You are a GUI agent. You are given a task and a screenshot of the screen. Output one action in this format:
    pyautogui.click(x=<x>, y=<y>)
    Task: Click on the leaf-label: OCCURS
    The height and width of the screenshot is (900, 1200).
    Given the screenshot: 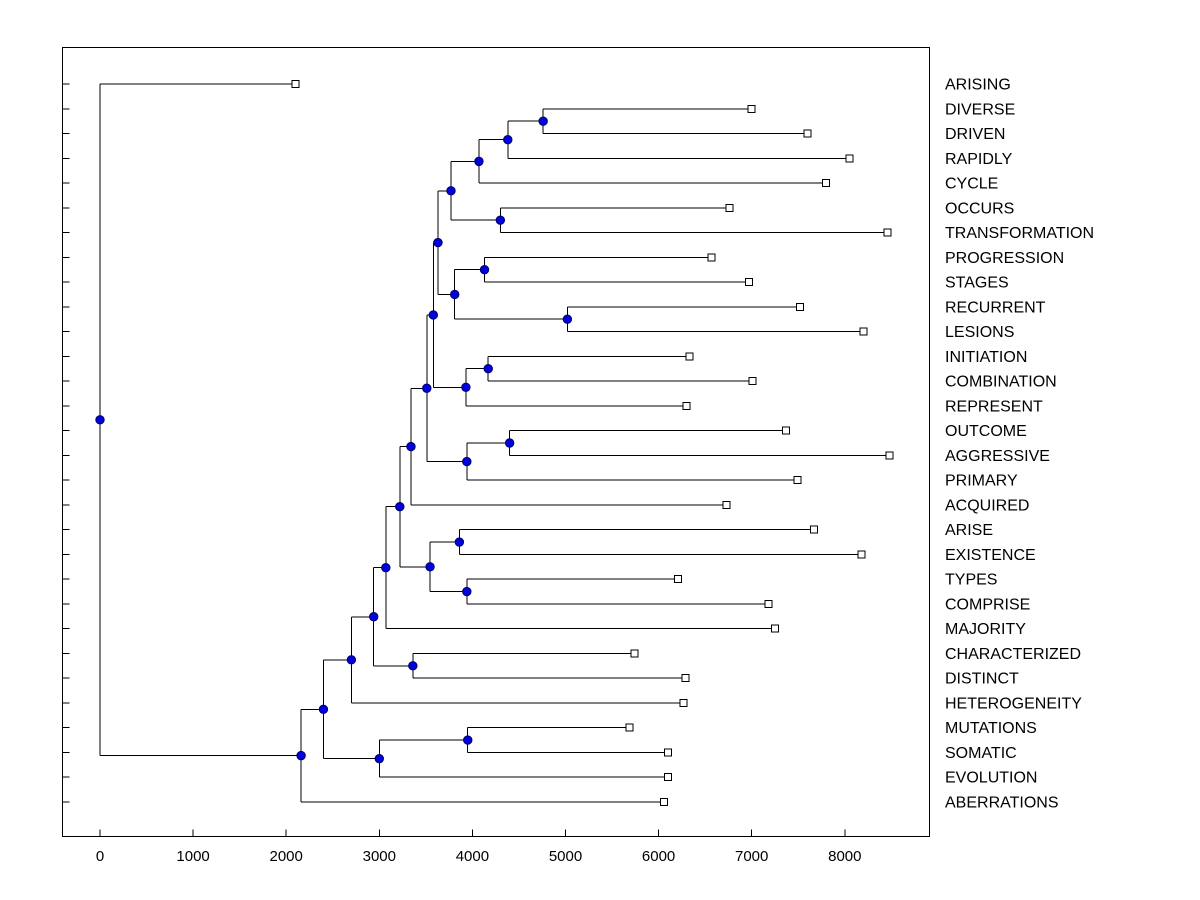 What is the action you would take?
    pyautogui.click(x=979, y=208)
    